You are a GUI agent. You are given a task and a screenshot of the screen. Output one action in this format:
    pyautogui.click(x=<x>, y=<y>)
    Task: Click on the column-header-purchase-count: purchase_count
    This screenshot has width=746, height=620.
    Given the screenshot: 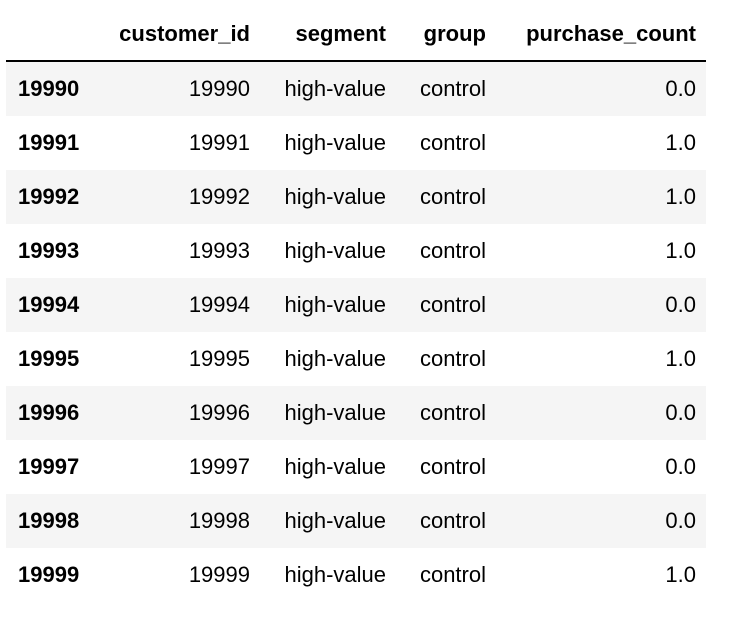 What is the action you would take?
    pyautogui.click(x=601, y=35)
    